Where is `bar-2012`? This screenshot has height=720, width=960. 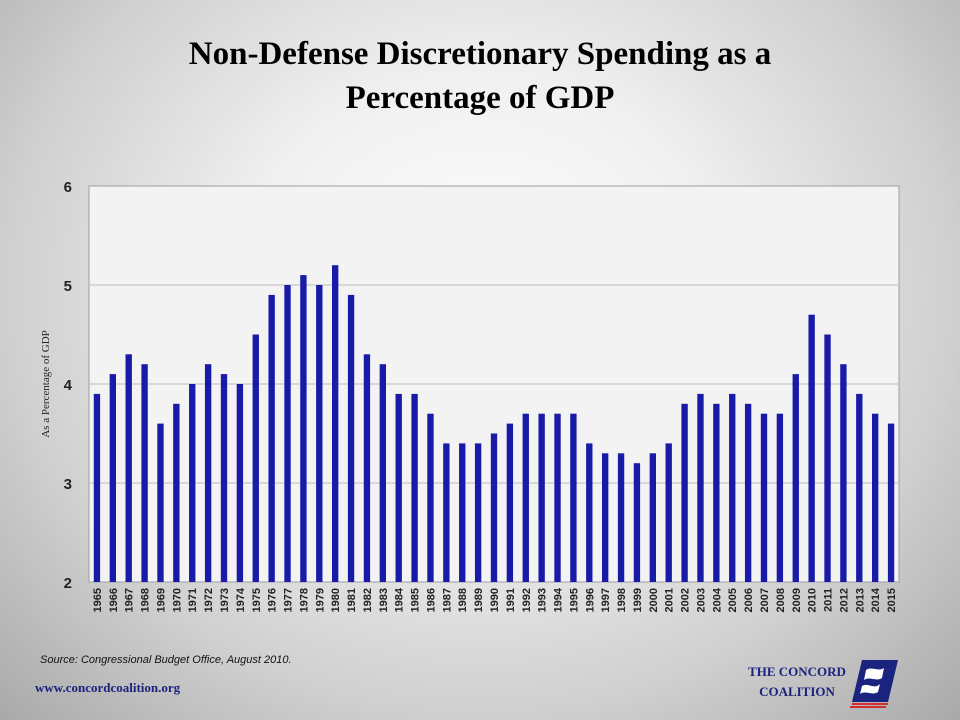 bar-2012 is located at coordinates (843, 473).